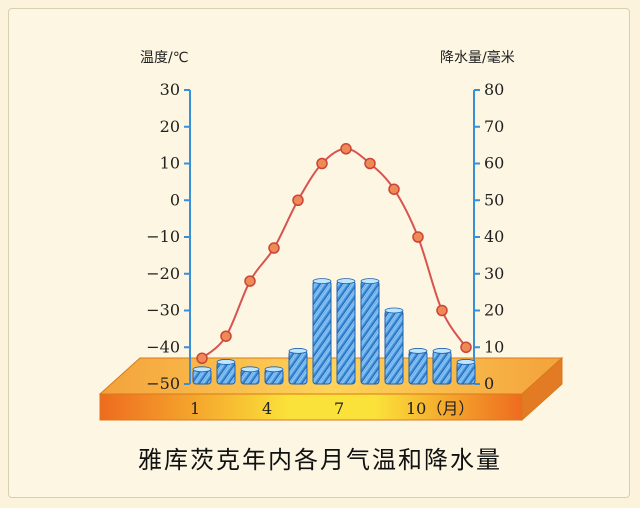 The image size is (640, 508). Describe the element at coordinates (494, 199) in the screenshot. I see `right-tick-label: 50` at that location.